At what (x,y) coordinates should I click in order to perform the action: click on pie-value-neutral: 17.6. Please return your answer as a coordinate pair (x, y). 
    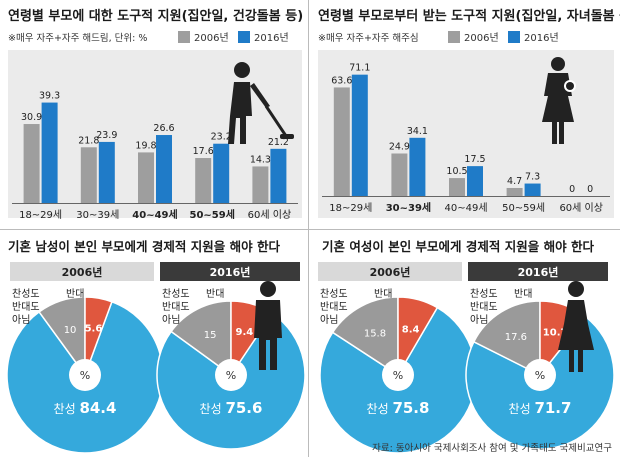
    Looking at the image, I should click on (516, 337).